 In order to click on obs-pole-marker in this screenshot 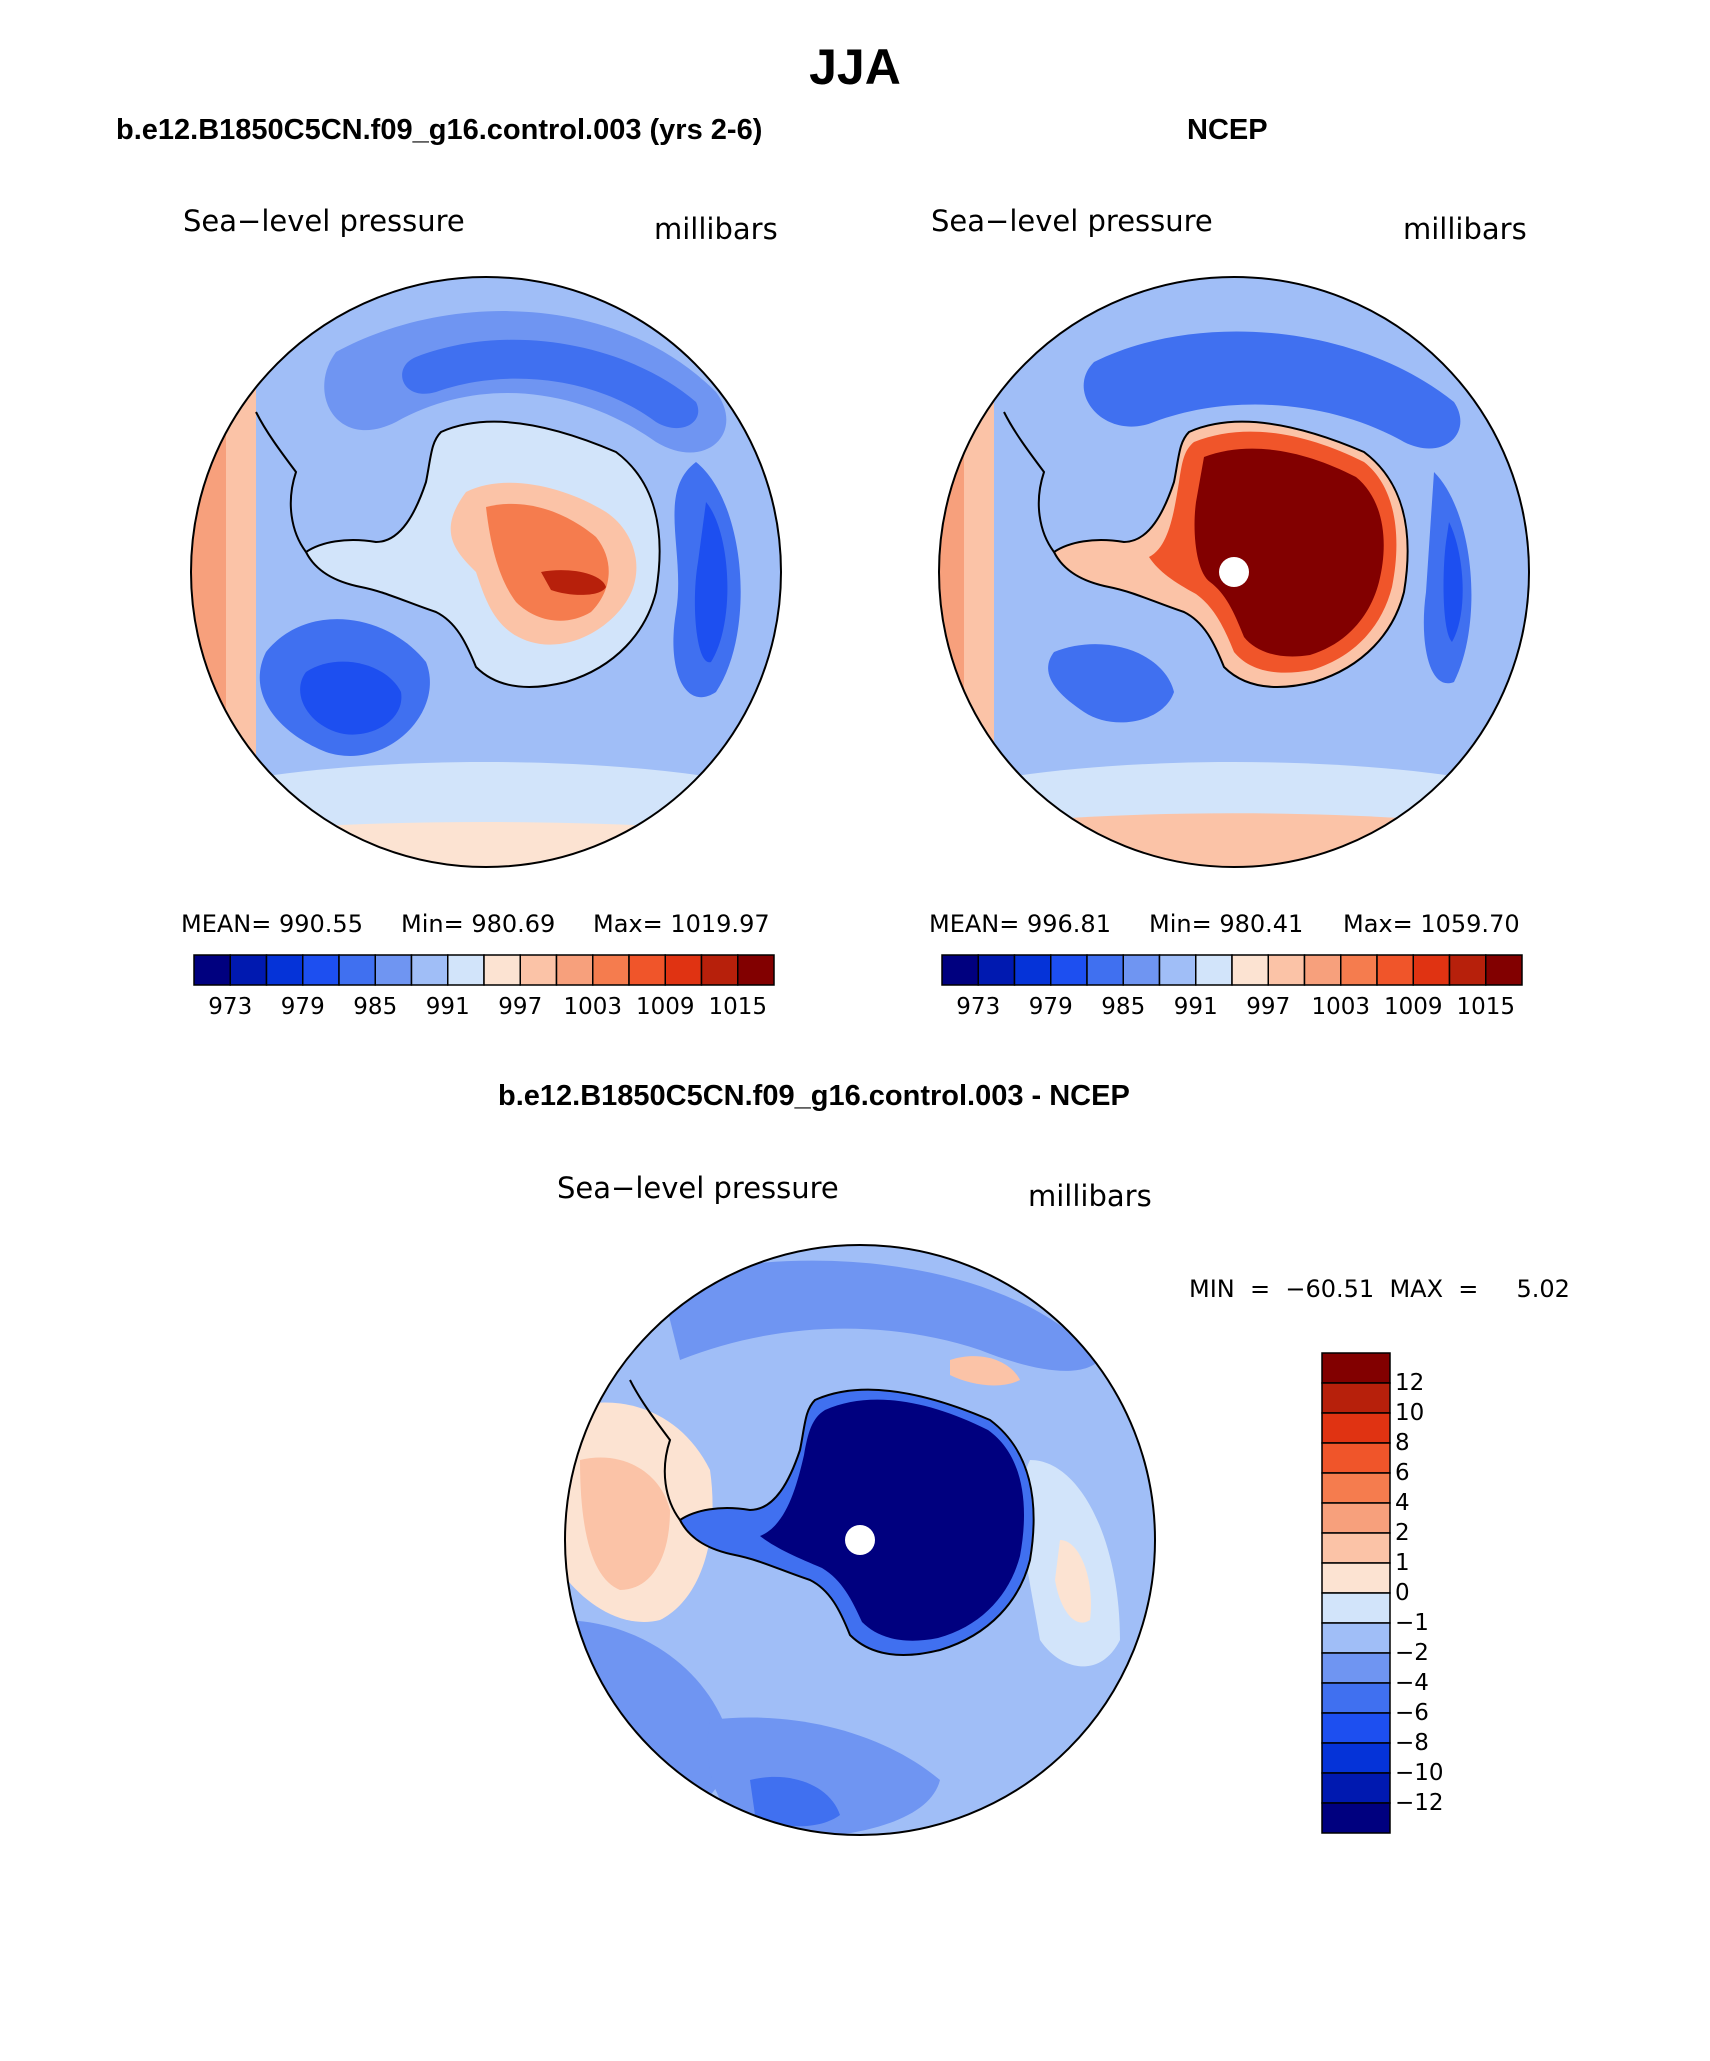, I will do `click(1234, 572)`.